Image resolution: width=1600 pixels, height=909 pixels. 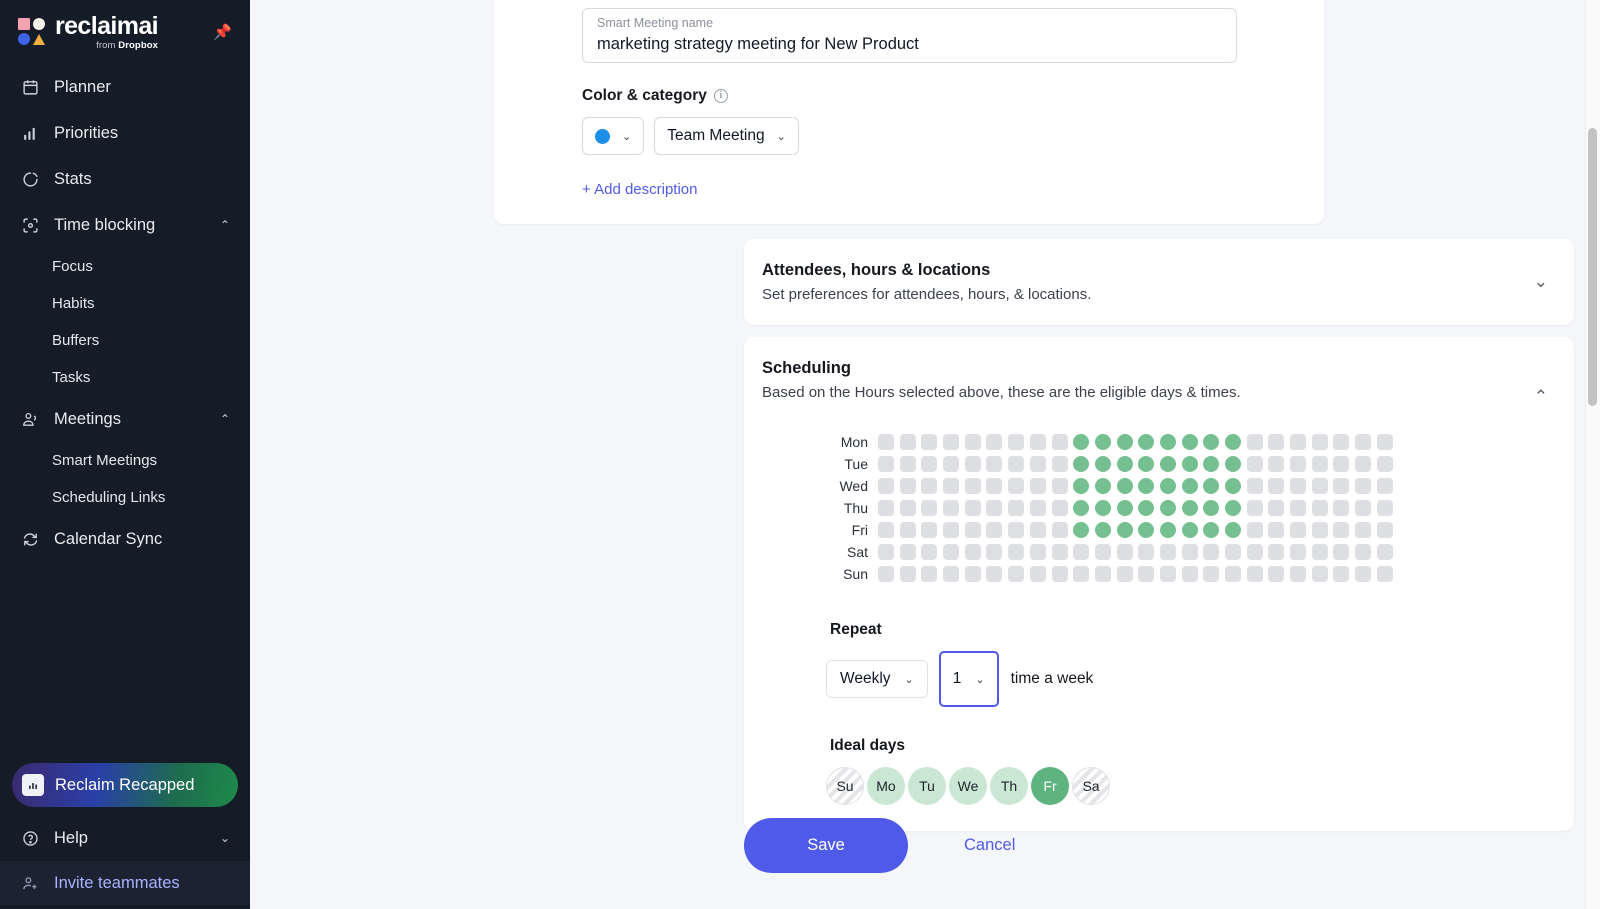 I want to click on sidebar-item-focus: Focus, so click(x=125, y=266).